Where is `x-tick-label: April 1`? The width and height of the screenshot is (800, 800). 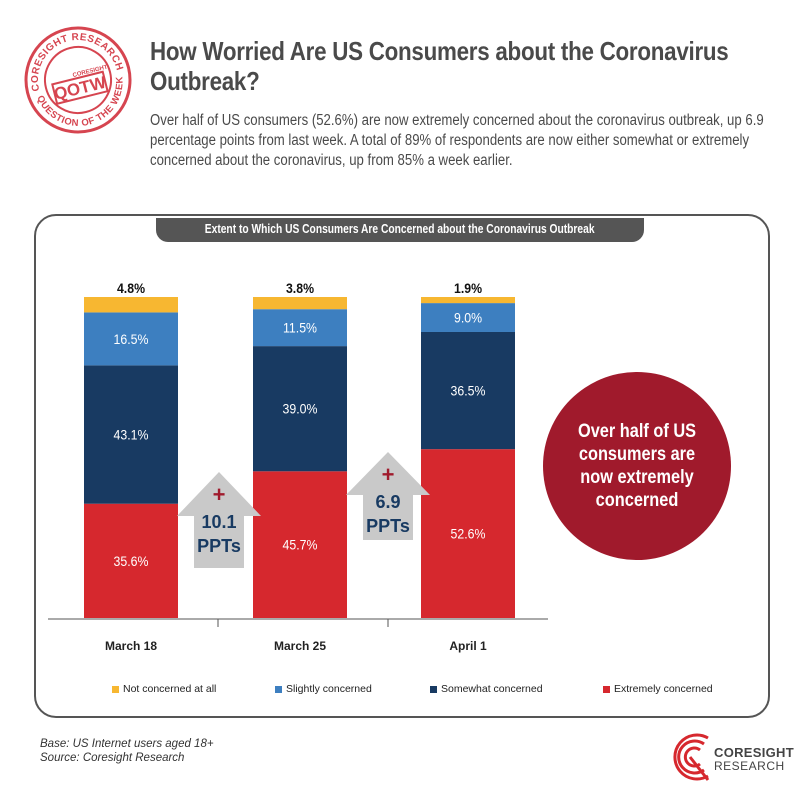 x-tick-label: April 1 is located at coordinates (468, 646).